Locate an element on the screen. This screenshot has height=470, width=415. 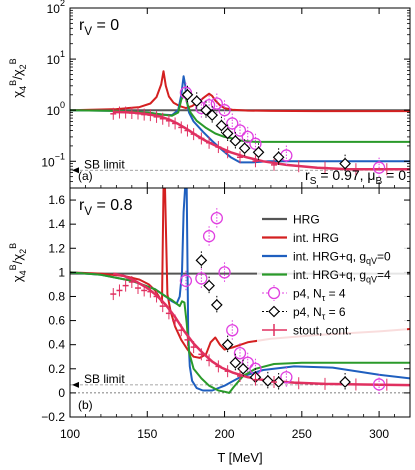
x-axis-label: T [MeV] is located at coordinates (239, 457).